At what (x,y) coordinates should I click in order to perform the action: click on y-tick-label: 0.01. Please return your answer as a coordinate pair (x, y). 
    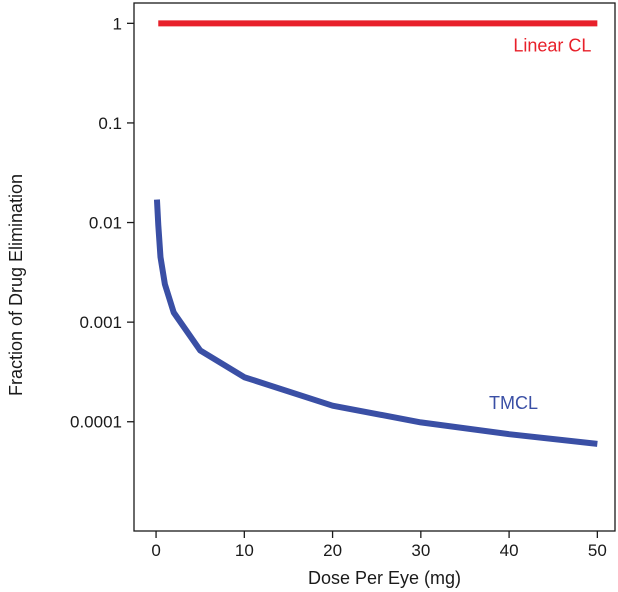
    Looking at the image, I should click on (105, 223).